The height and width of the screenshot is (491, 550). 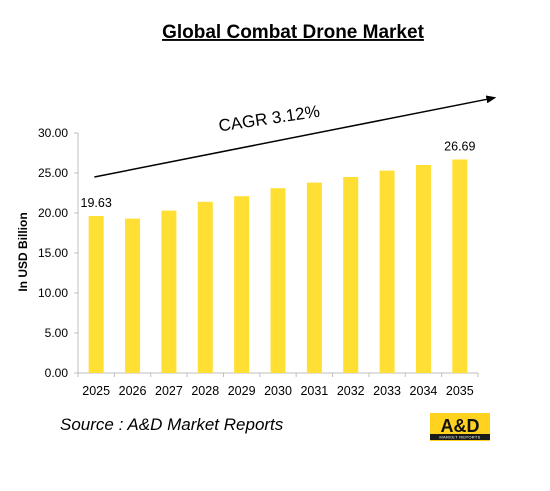 I want to click on x-tick-label: 2032, so click(x=351, y=391).